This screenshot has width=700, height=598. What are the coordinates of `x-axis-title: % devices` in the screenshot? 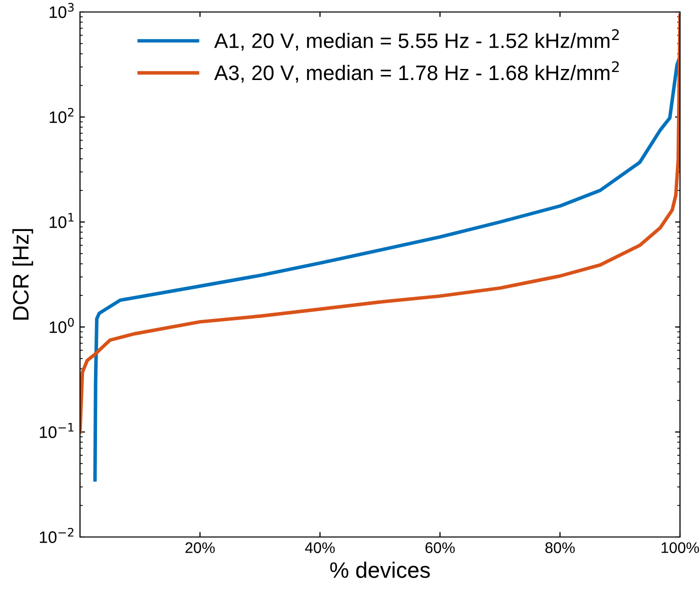 It's located at (380, 570).